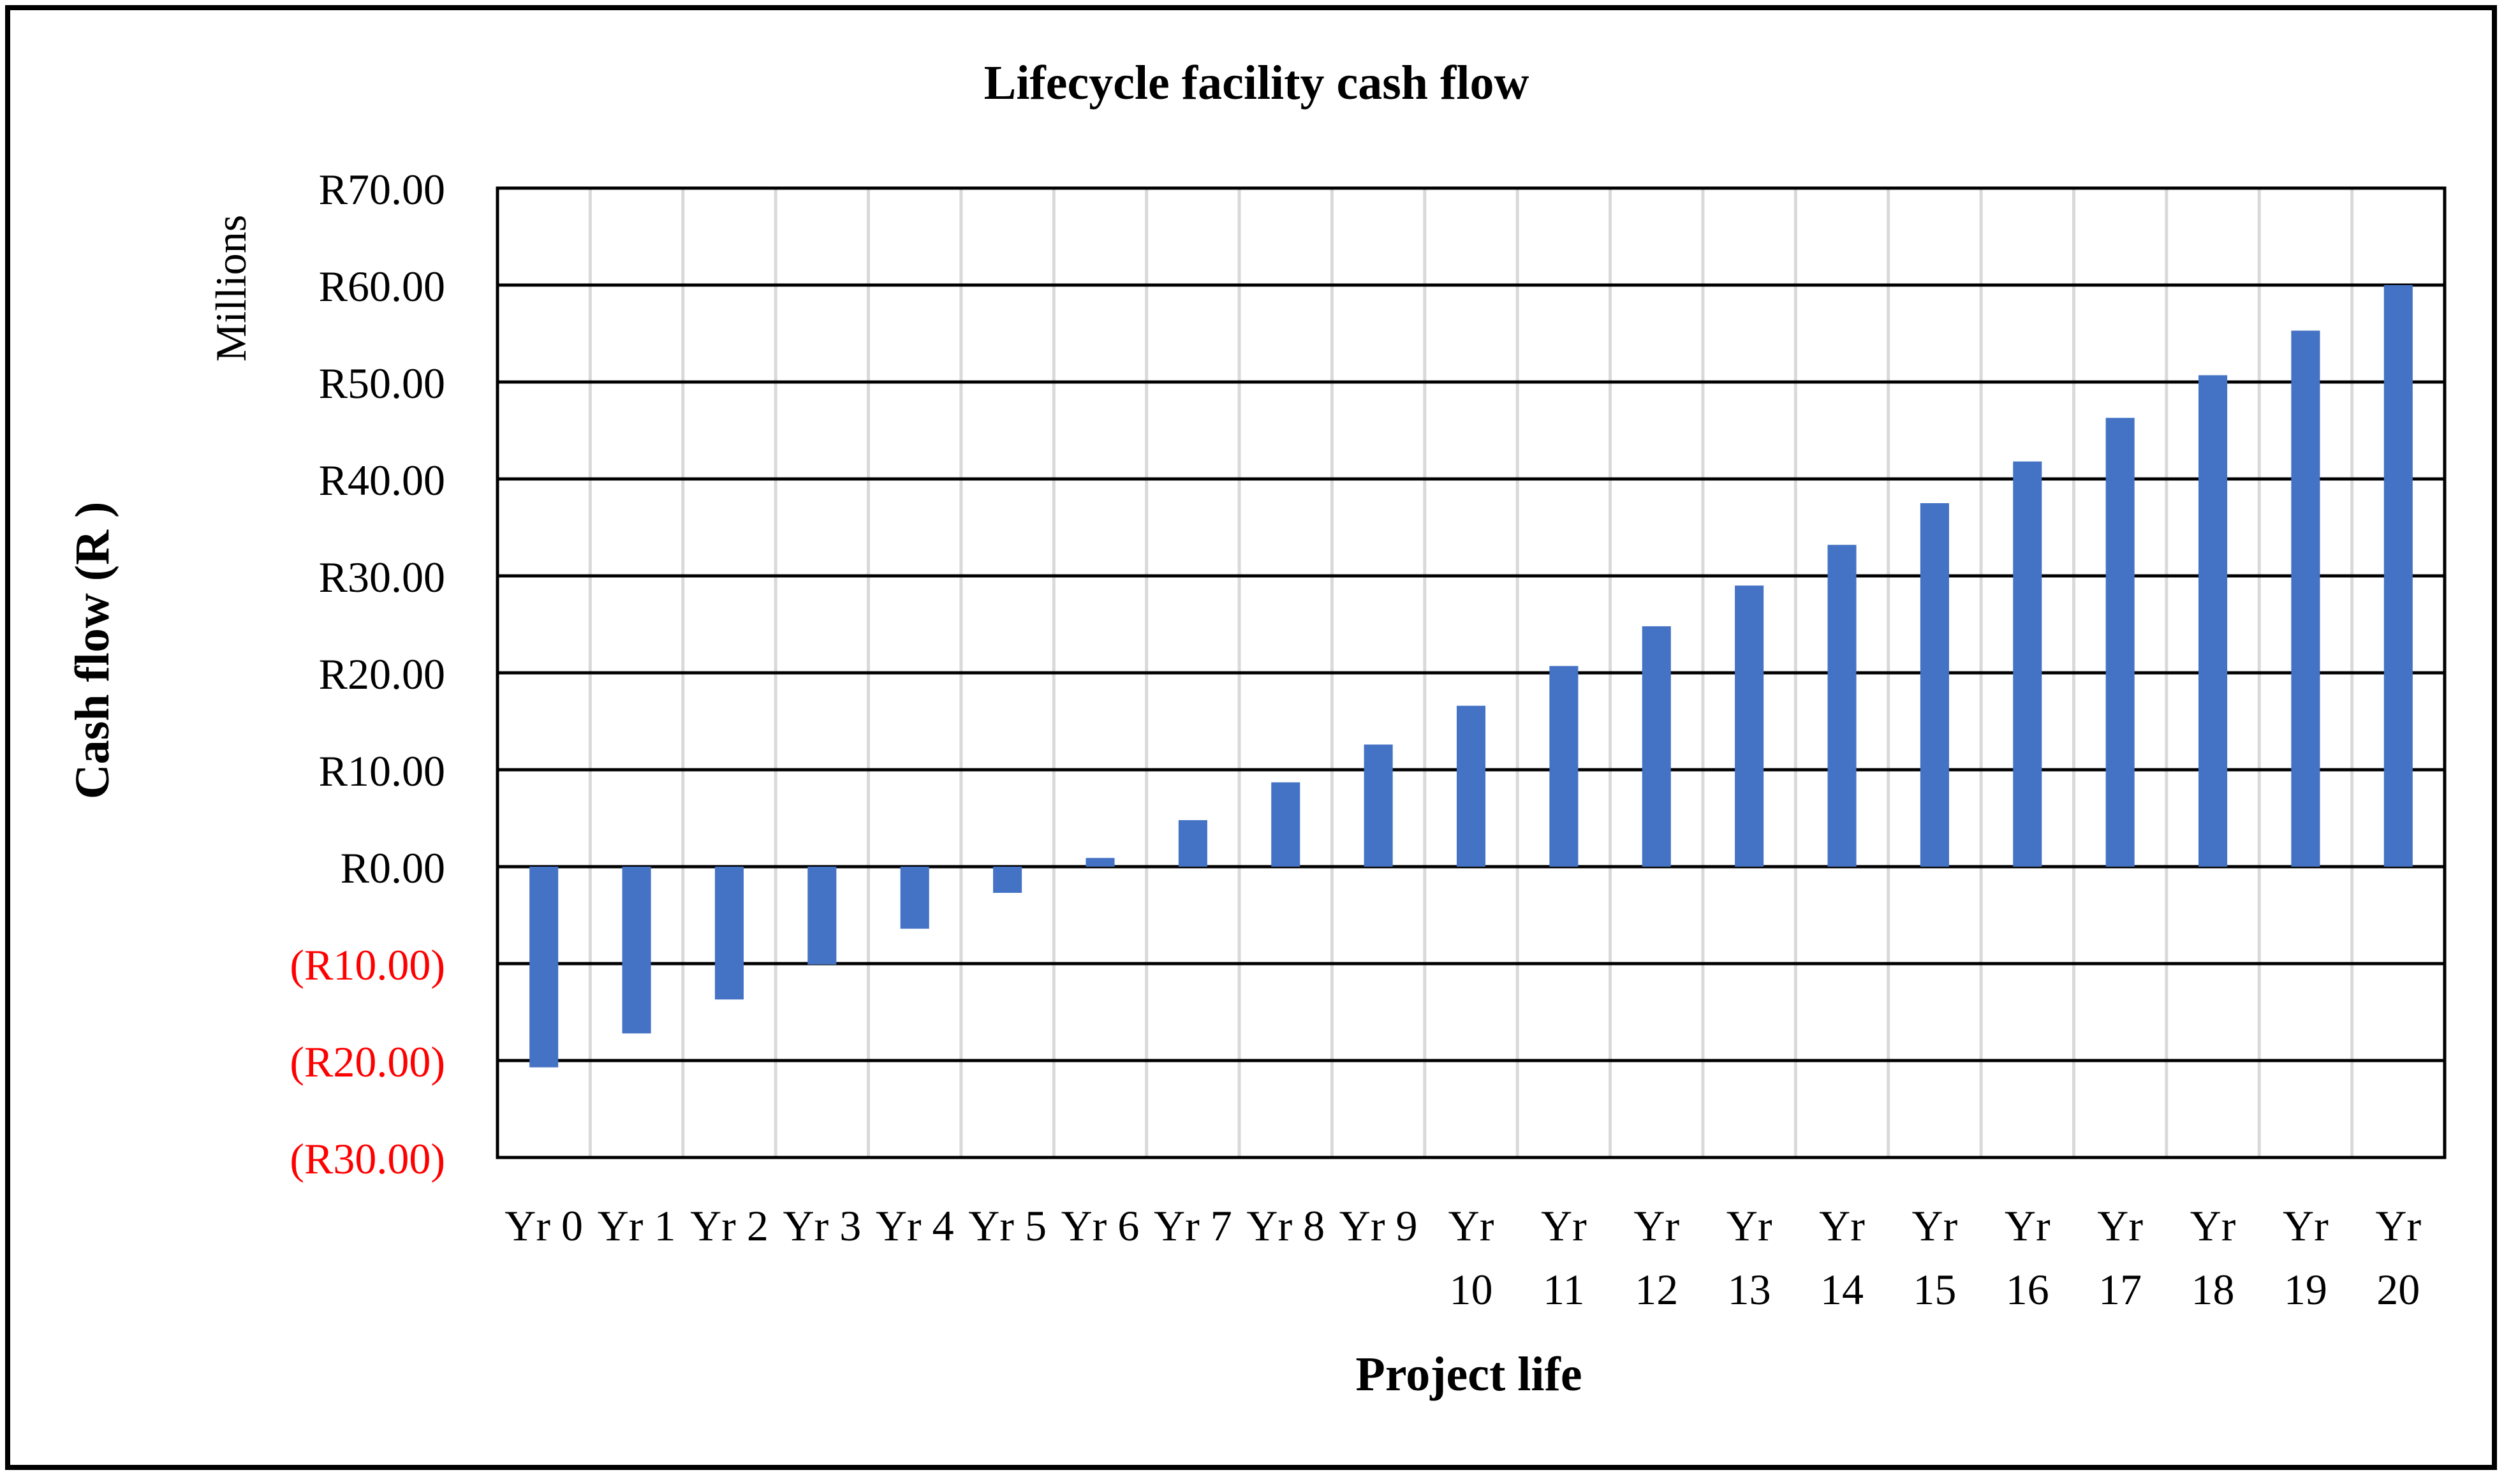 The width and height of the screenshot is (2511, 1484). What do you see at coordinates (1656, 1257) in the screenshot?
I see `x-tick-label: Yr 12` at bounding box center [1656, 1257].